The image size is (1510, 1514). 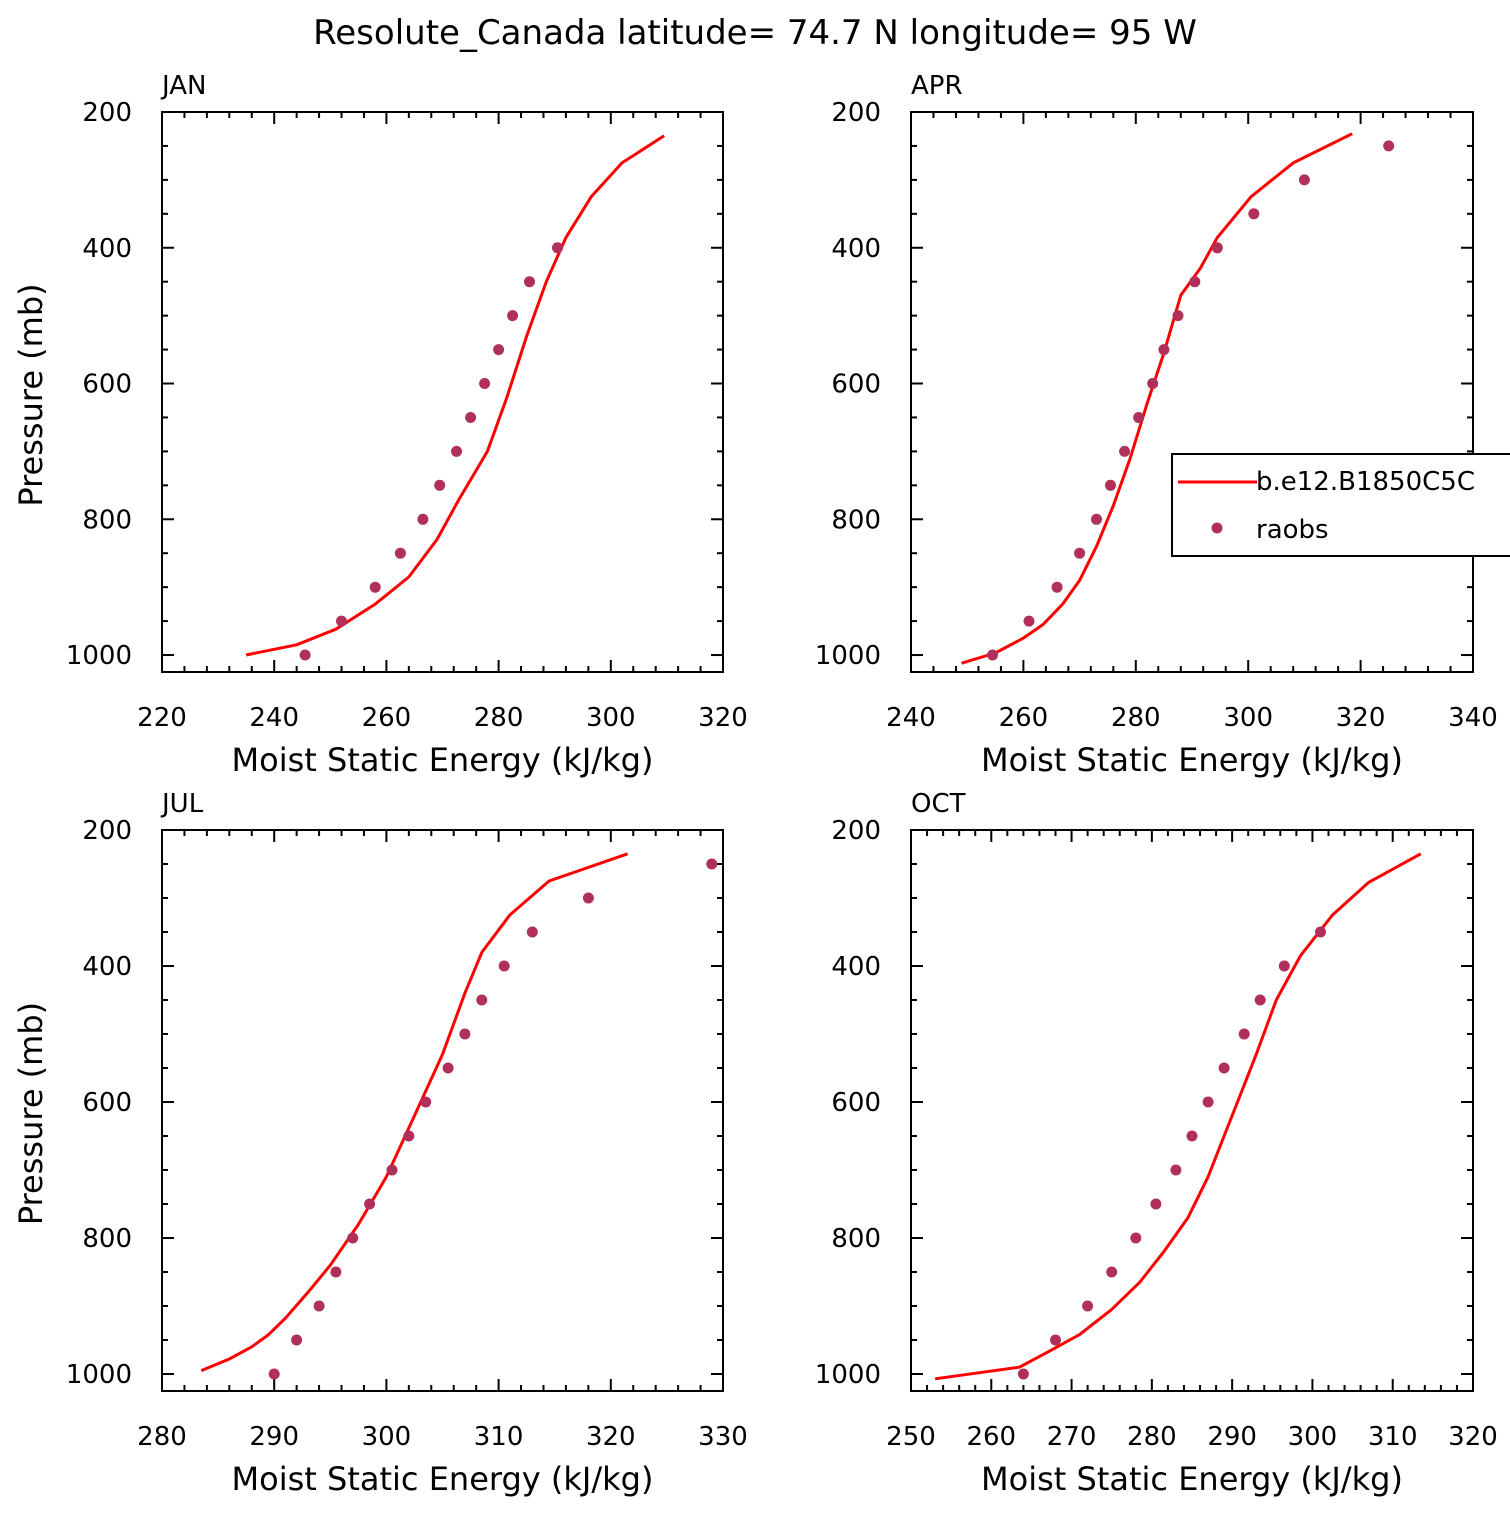 What do you see at coordinates (1340, 505) in the screenshot?
I see `legend: b.e12.B1850C5C raobs` at bounding box center [1340, 505].